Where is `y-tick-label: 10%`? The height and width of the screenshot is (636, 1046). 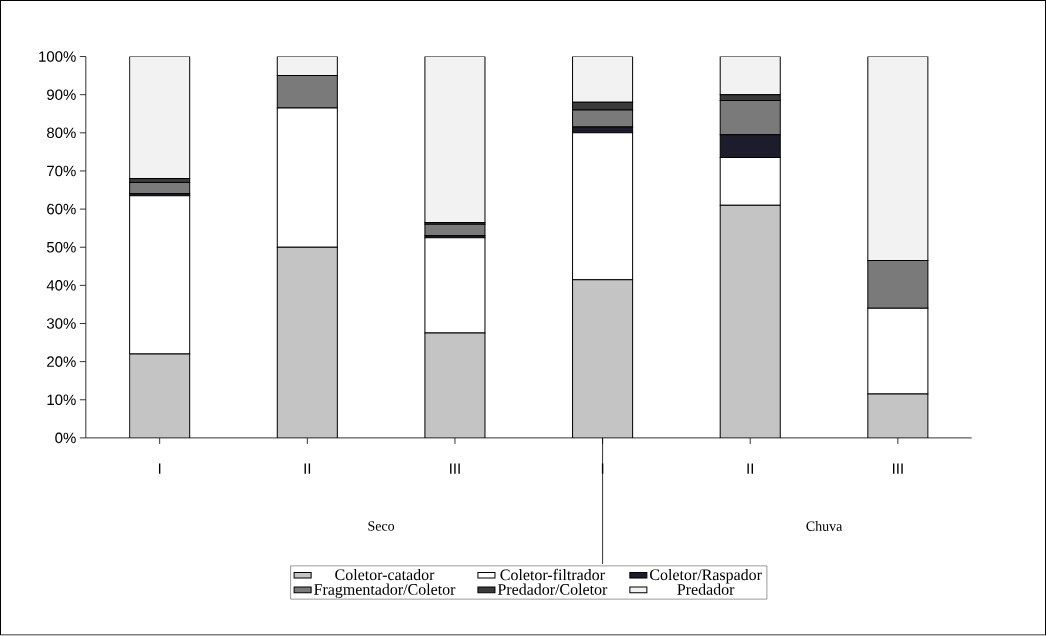 y-tick-label: 10% is located at coordinates (61, 400).